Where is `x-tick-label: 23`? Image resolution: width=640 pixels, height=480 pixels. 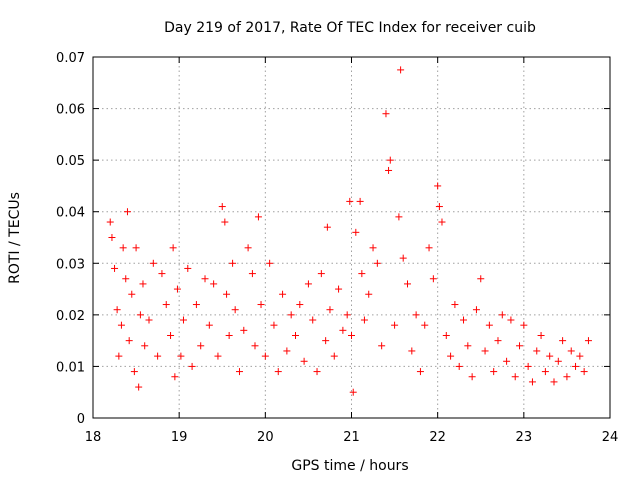
x-tick-label: 23 is located at coordinates (524, 437).